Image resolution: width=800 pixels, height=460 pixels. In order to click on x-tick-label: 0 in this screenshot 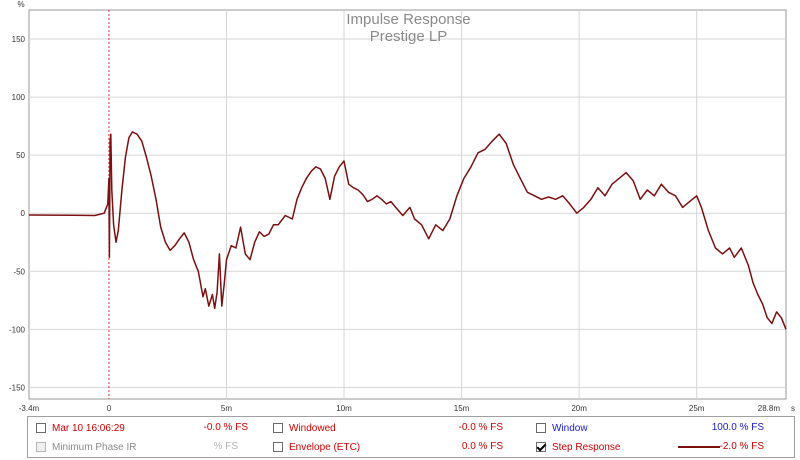, I will do `click(109, 408)`.